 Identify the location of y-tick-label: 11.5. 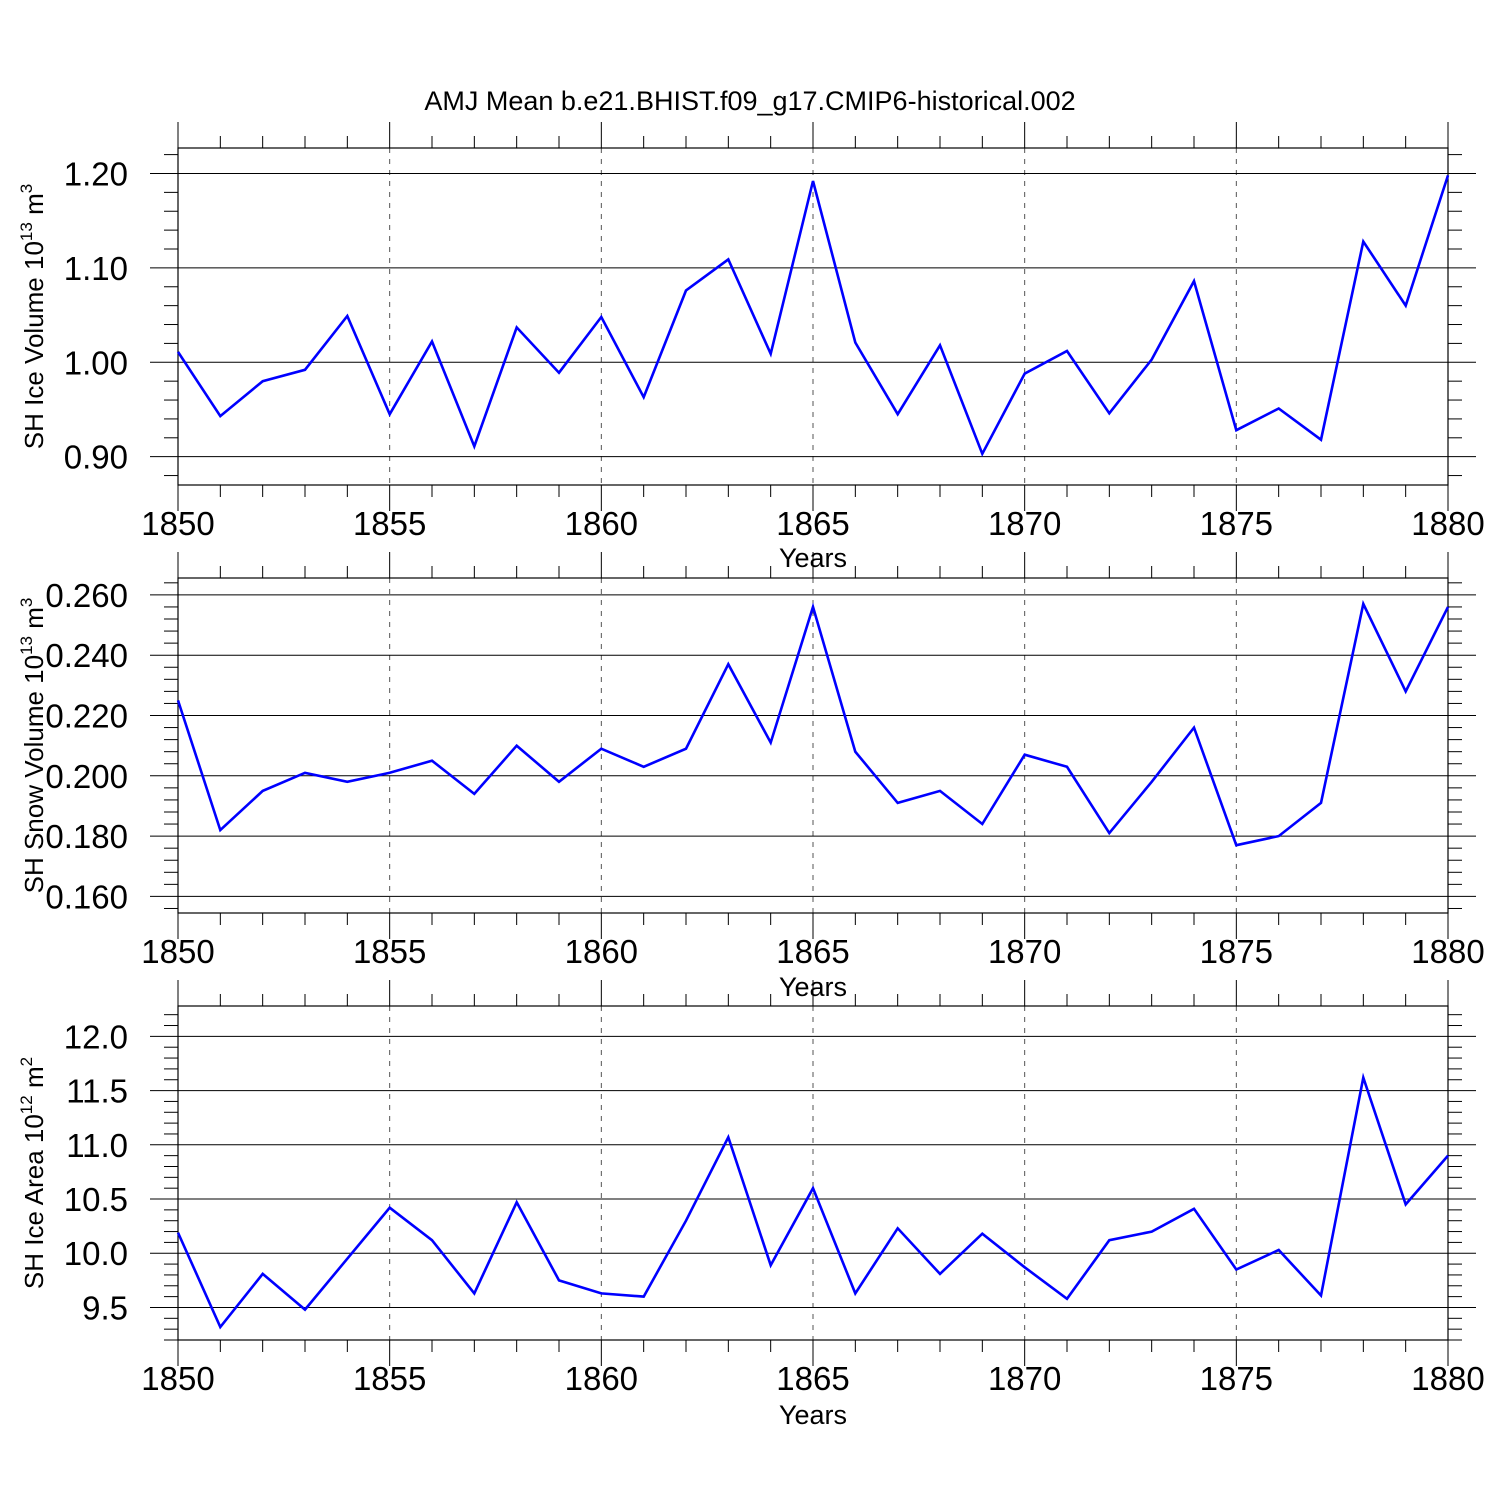
(97, 1091).